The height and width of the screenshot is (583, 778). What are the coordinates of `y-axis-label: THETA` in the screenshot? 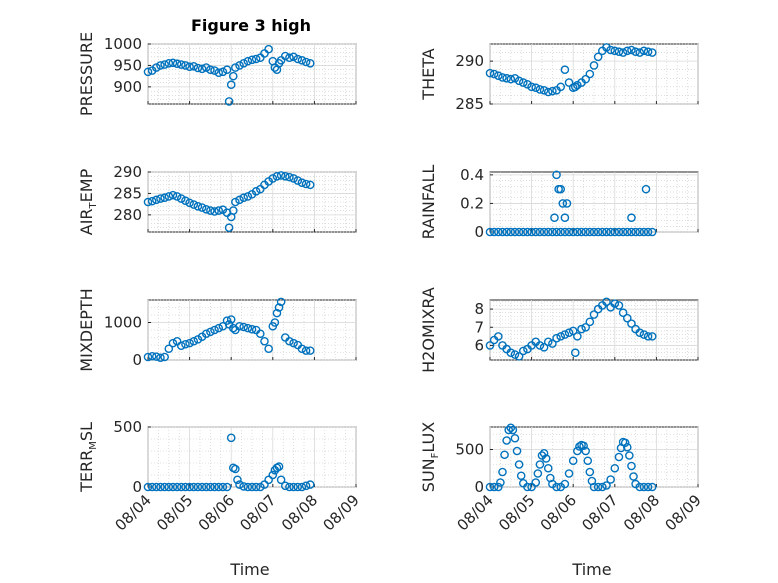 It's located at (428, 74).